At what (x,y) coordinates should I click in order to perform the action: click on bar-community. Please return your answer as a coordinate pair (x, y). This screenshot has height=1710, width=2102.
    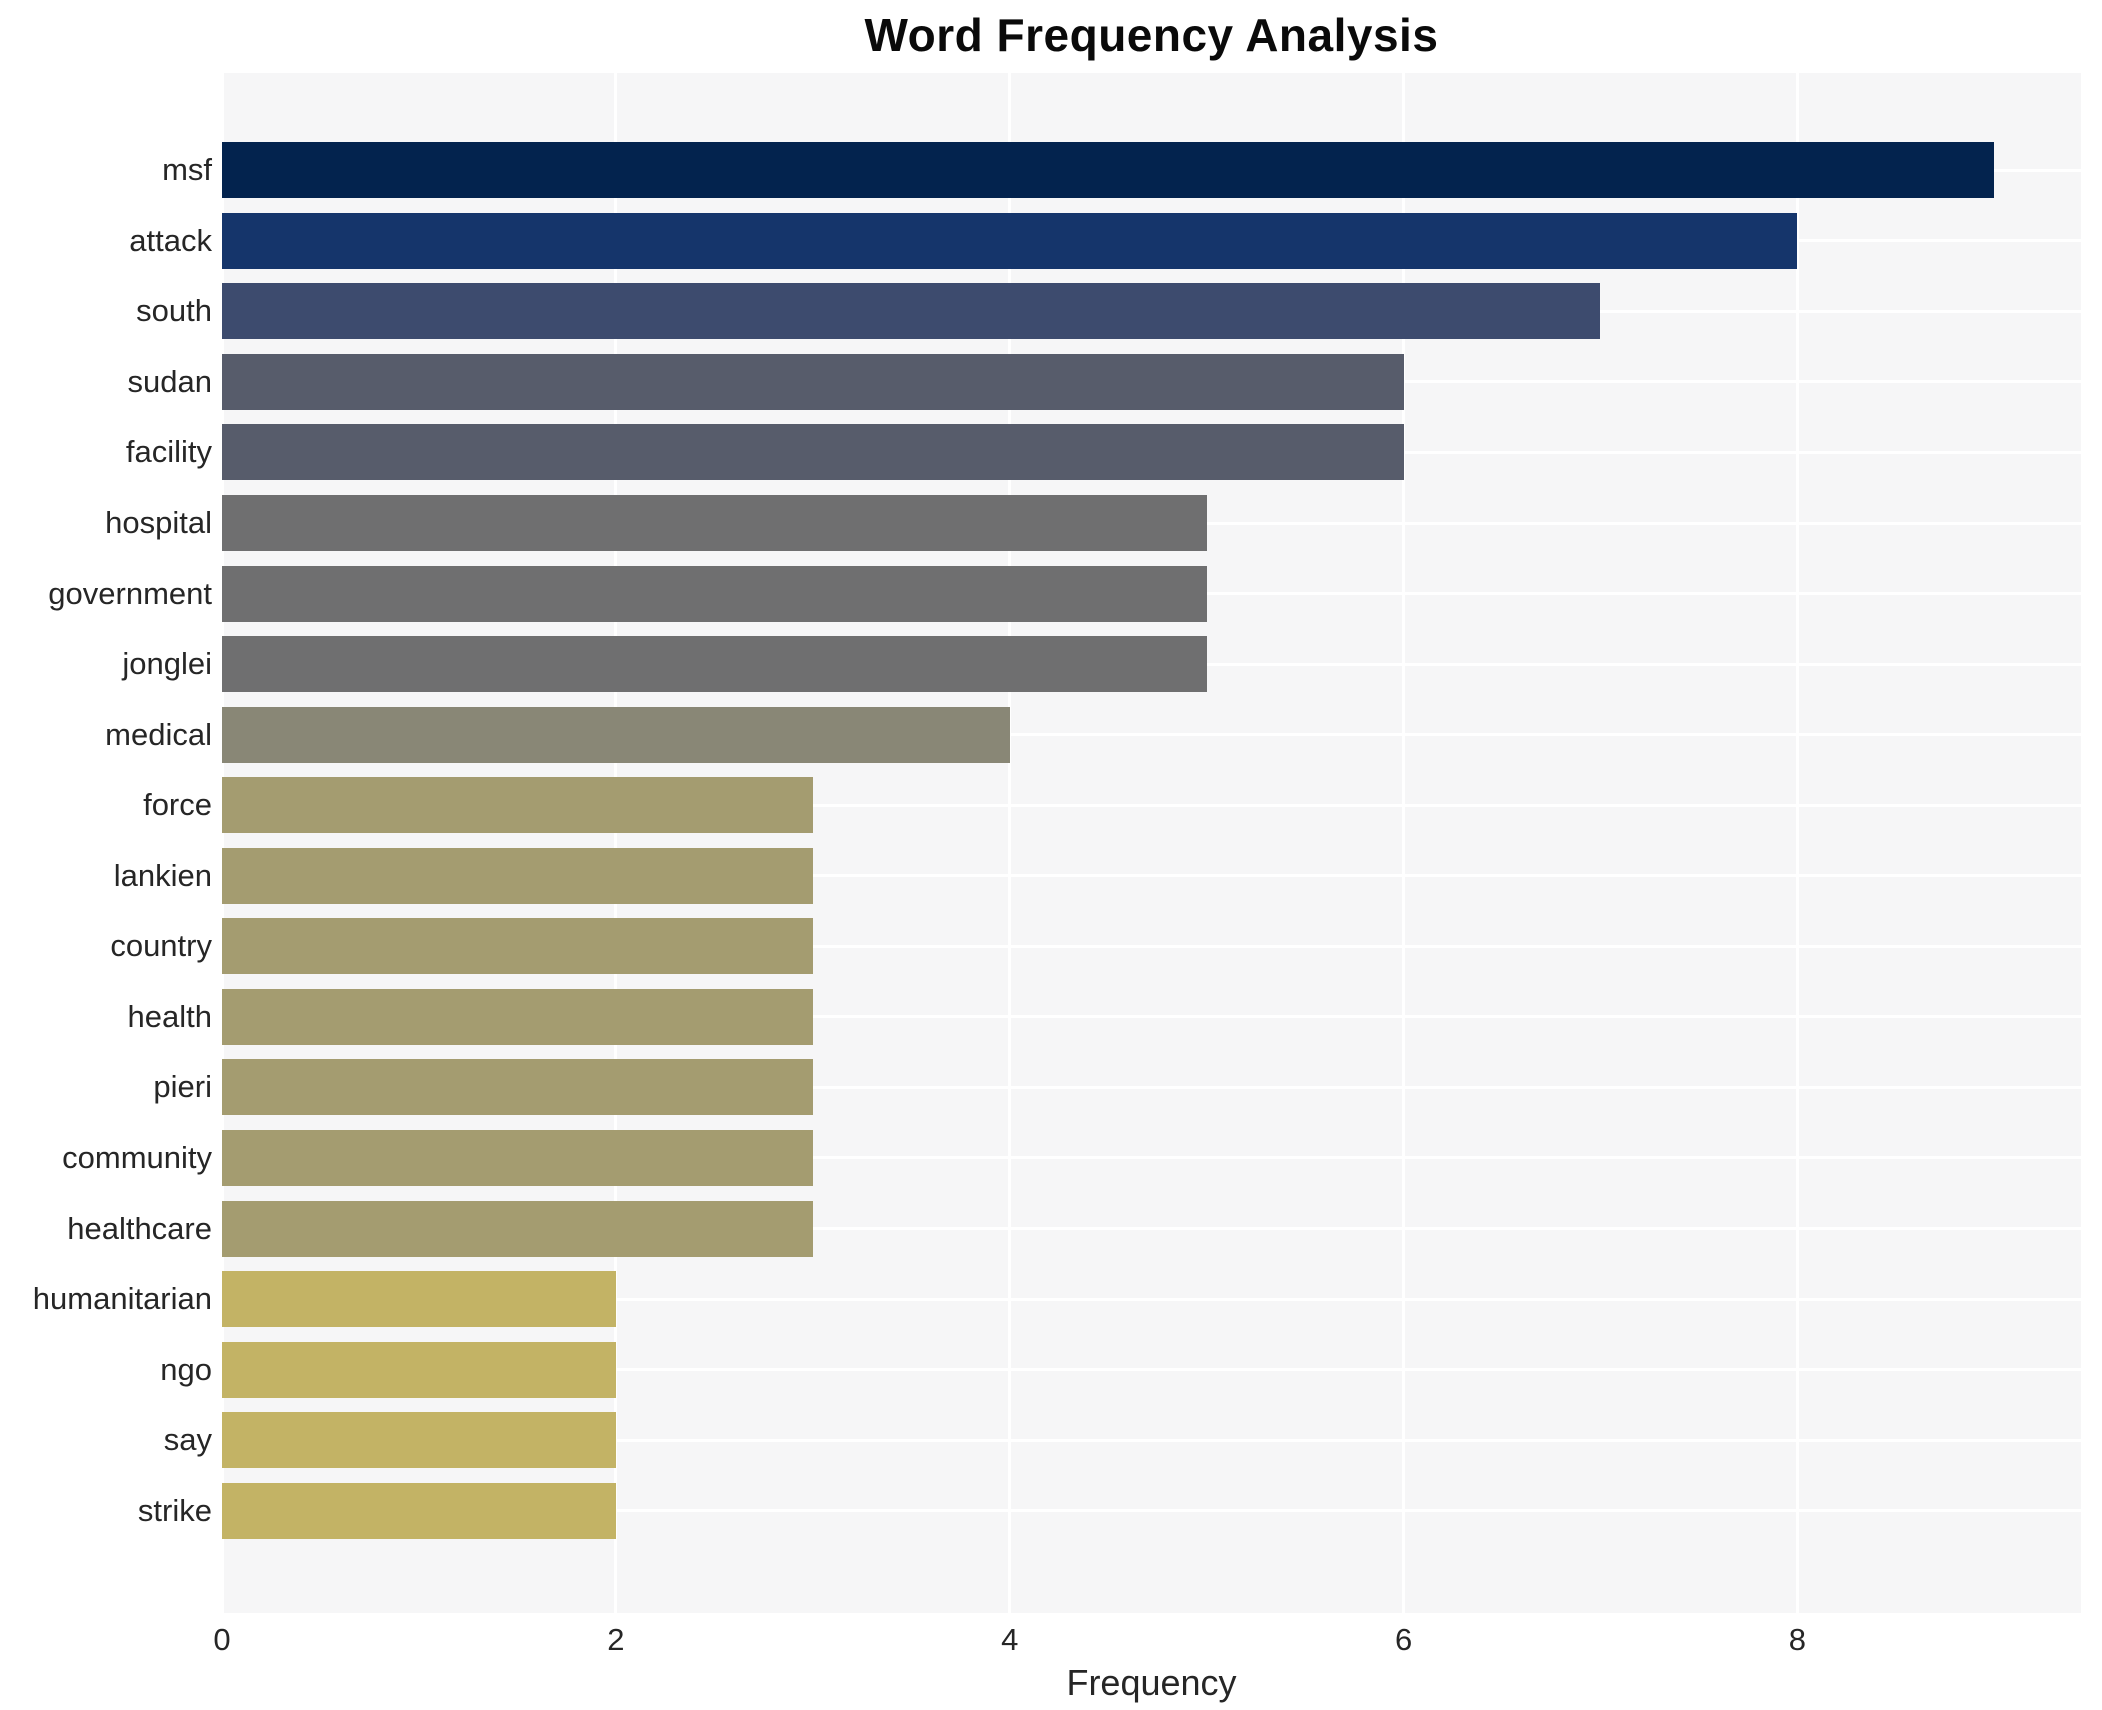
    Looking at the image, I should click on (517, 1157).